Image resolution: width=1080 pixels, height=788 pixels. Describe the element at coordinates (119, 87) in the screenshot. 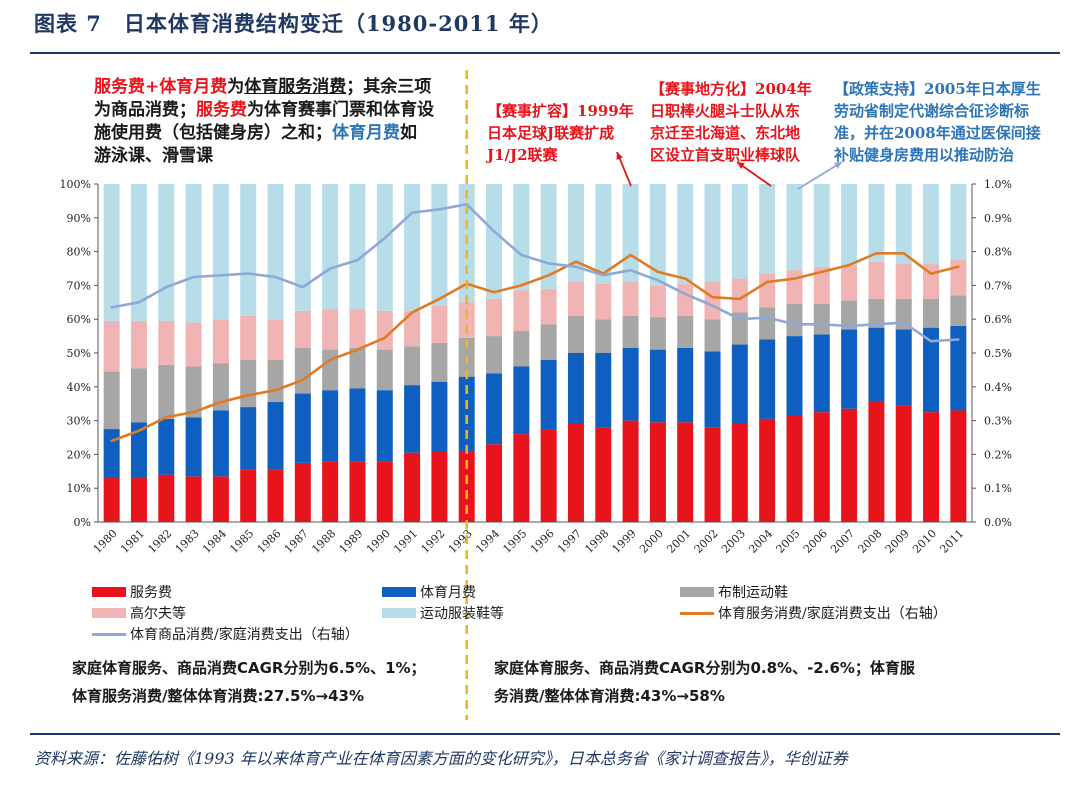

I see `note-text: 服务费` at that location.